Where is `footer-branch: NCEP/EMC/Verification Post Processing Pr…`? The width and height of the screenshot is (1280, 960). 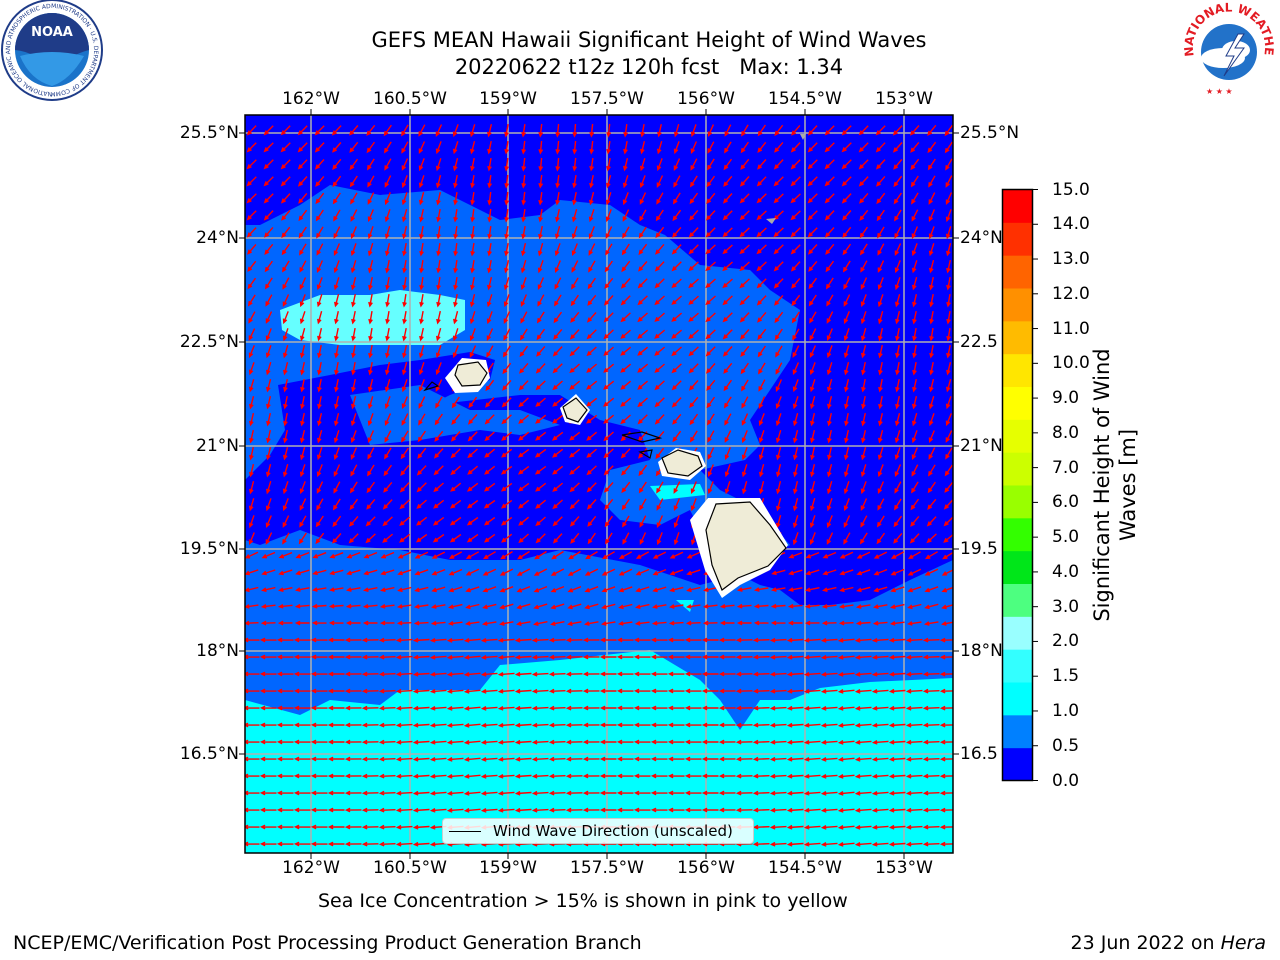
footer-branch: NCEP/EMC/Verification Post Processing Pr… is located at coordinates (327, 943).